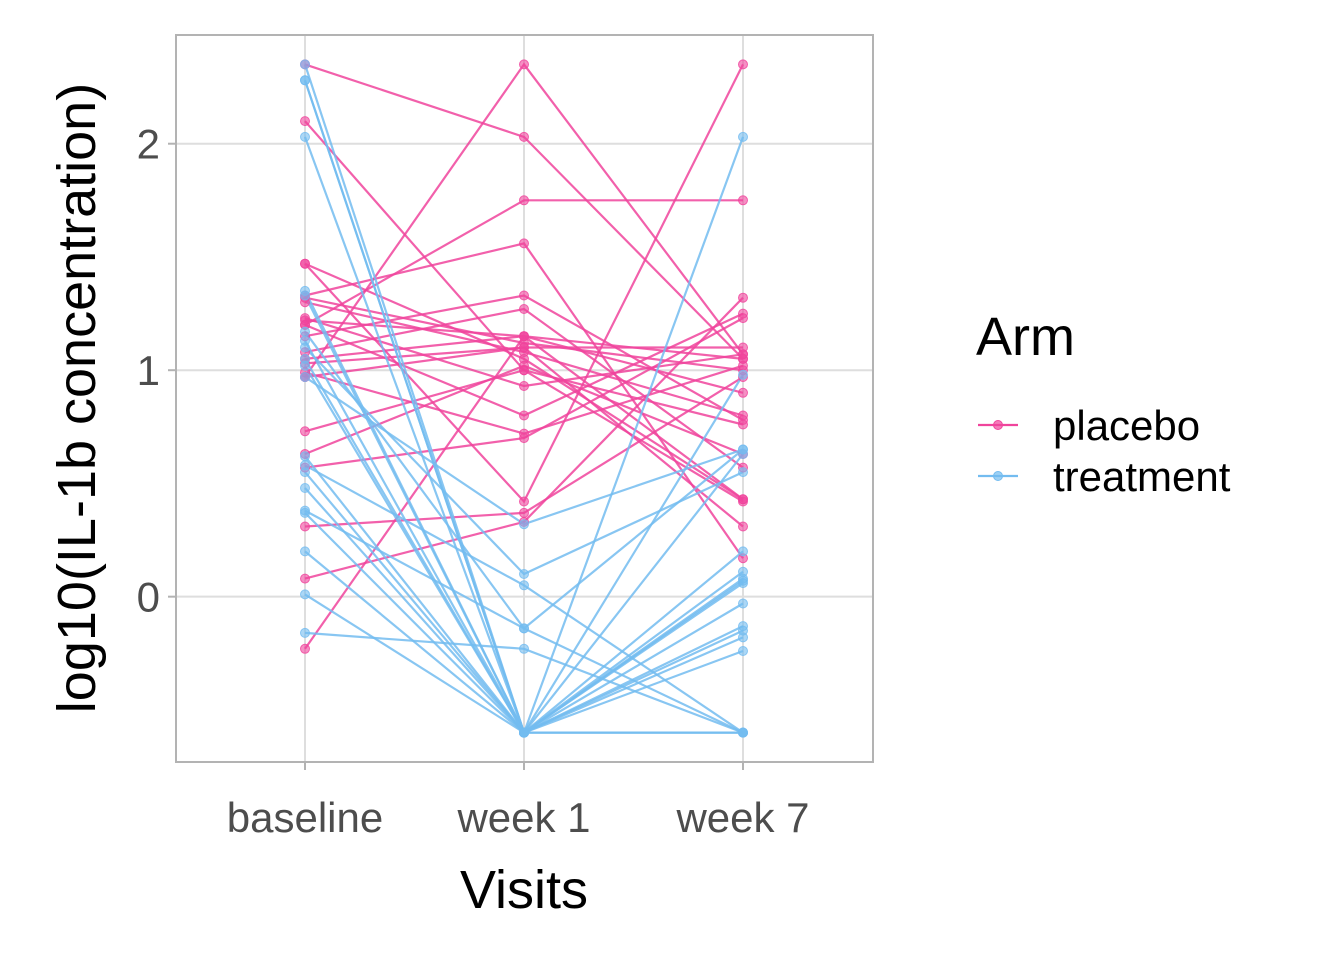  What do you see at coordinates (1126, 425) in the screenshot?
I see `legend-label-placebo: placebo` at bounding box center [1126, 425].